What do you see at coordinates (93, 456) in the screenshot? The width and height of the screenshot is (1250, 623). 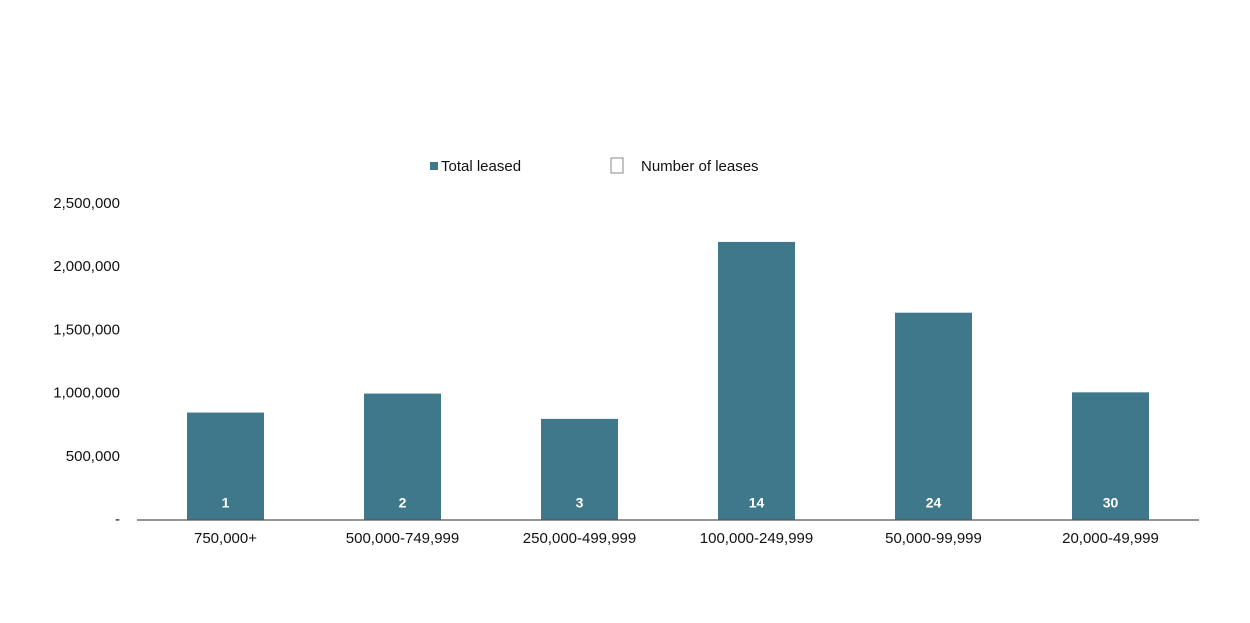 I see `y-tick-label: 500,000` at bounding box center [93, 456].